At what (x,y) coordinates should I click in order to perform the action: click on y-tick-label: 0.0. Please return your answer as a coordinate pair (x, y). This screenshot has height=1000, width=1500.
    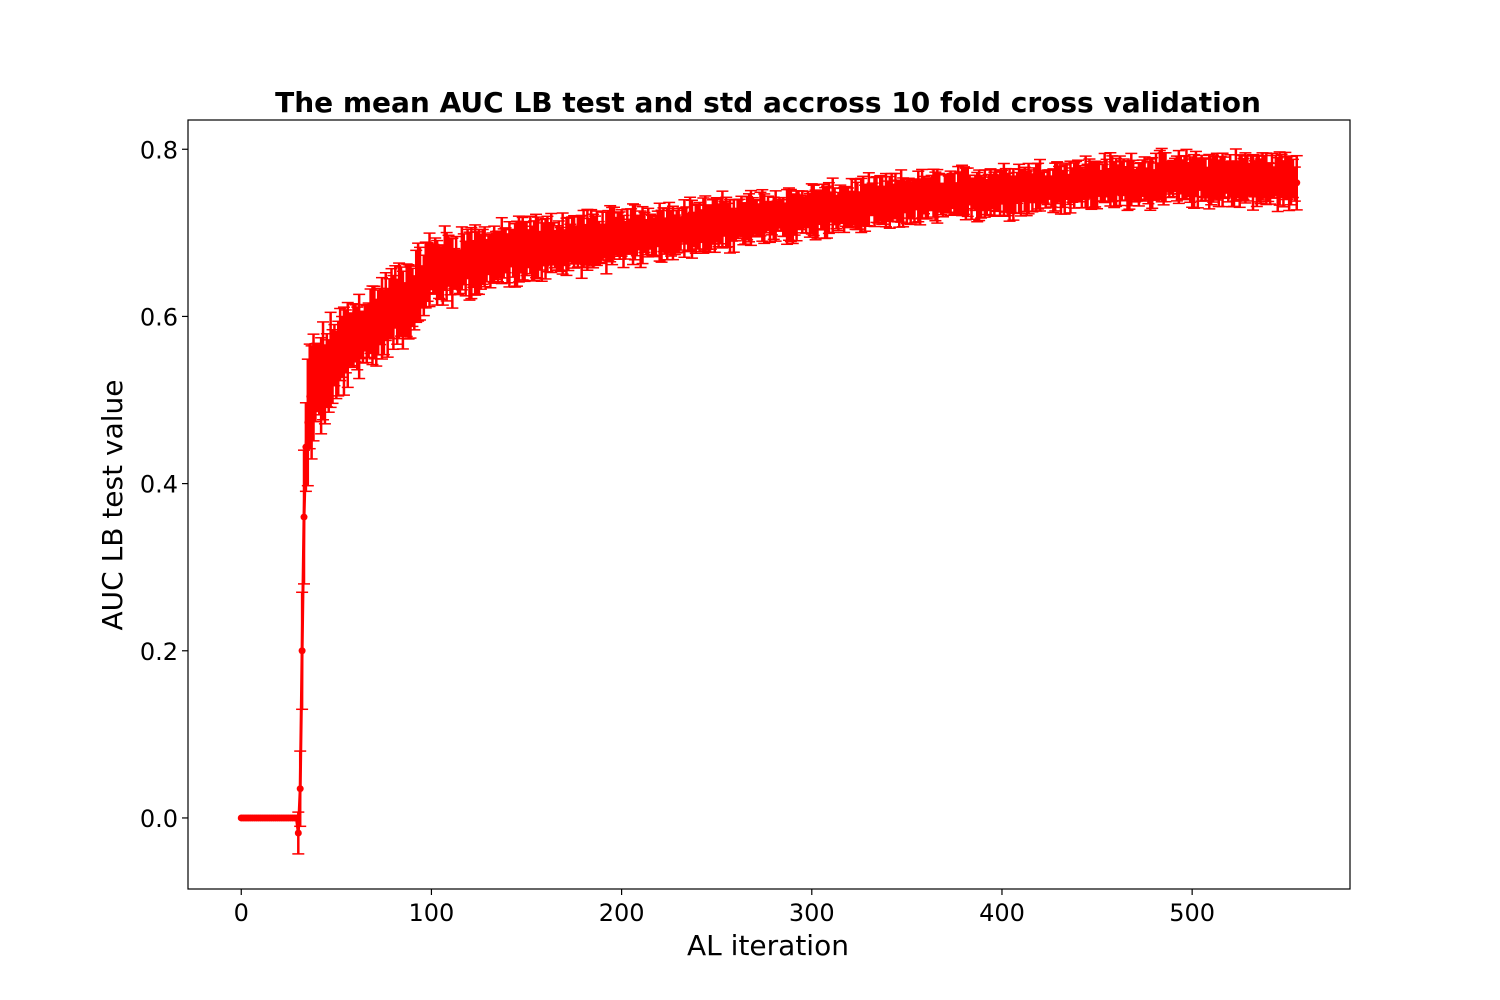
    Looking at the image, I should click on (159, 819).